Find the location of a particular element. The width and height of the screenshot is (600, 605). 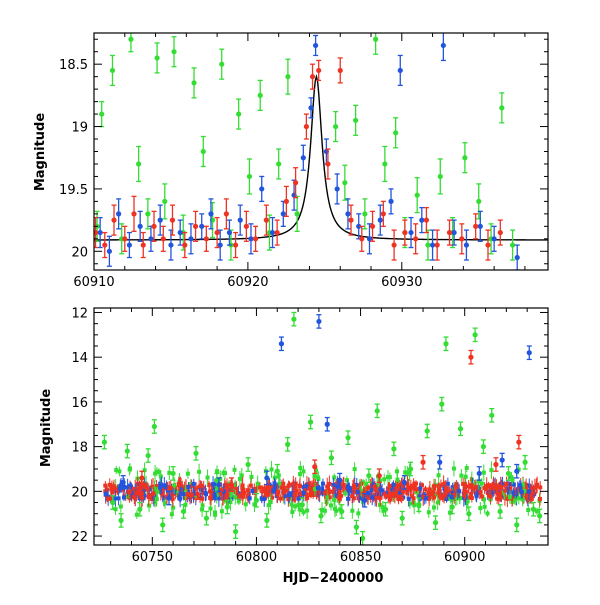

top-y-tick-label: 20 is located at coordinates (79, 252).